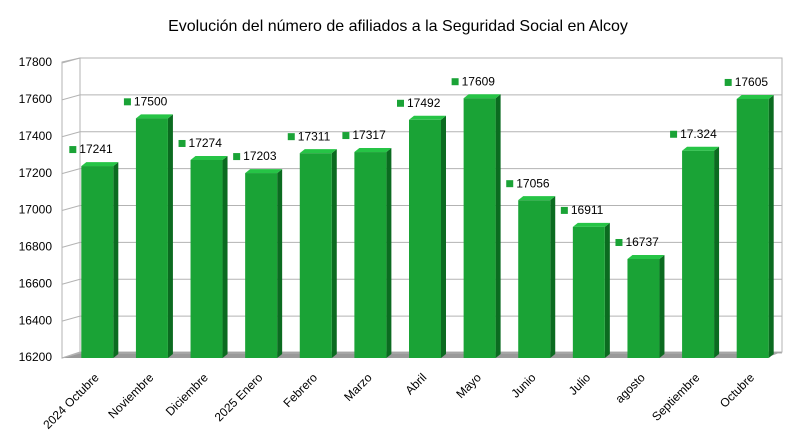  What do you see at coordinates (260, 156) in the screenshot?
I see `value-label: 17203` at bounding box center [260, 156].